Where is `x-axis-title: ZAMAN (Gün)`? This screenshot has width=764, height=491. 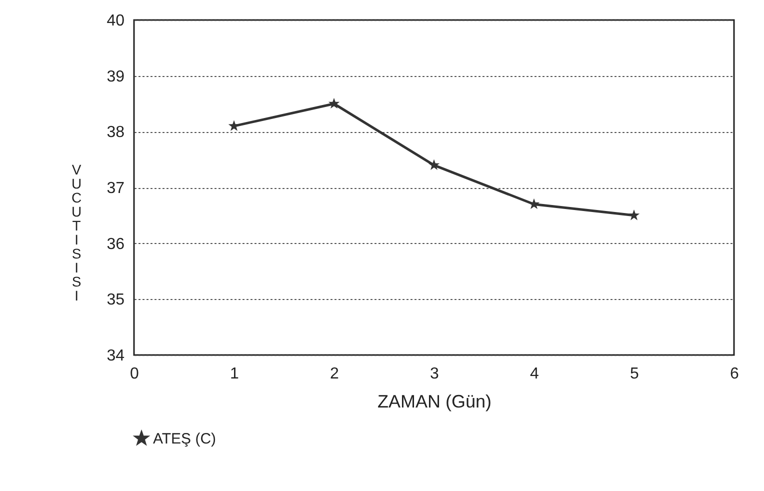
x-axis-title: ZAMAN (Gün) is located at coordinates (434, 402).